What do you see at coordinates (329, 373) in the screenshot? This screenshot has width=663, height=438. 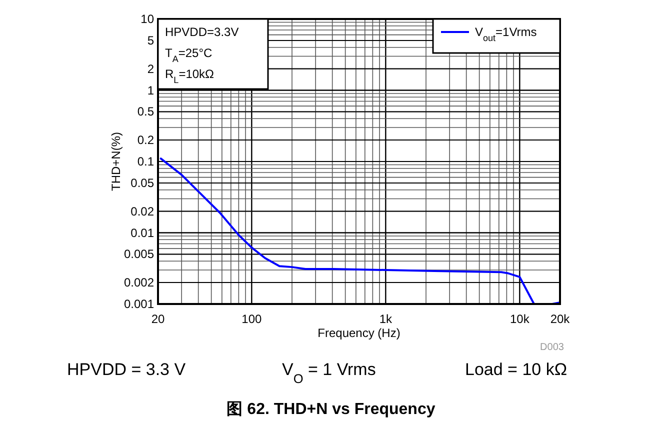 I see `text: V$_{O}$ = 1 Vrms` at bounding box center [329, 373].